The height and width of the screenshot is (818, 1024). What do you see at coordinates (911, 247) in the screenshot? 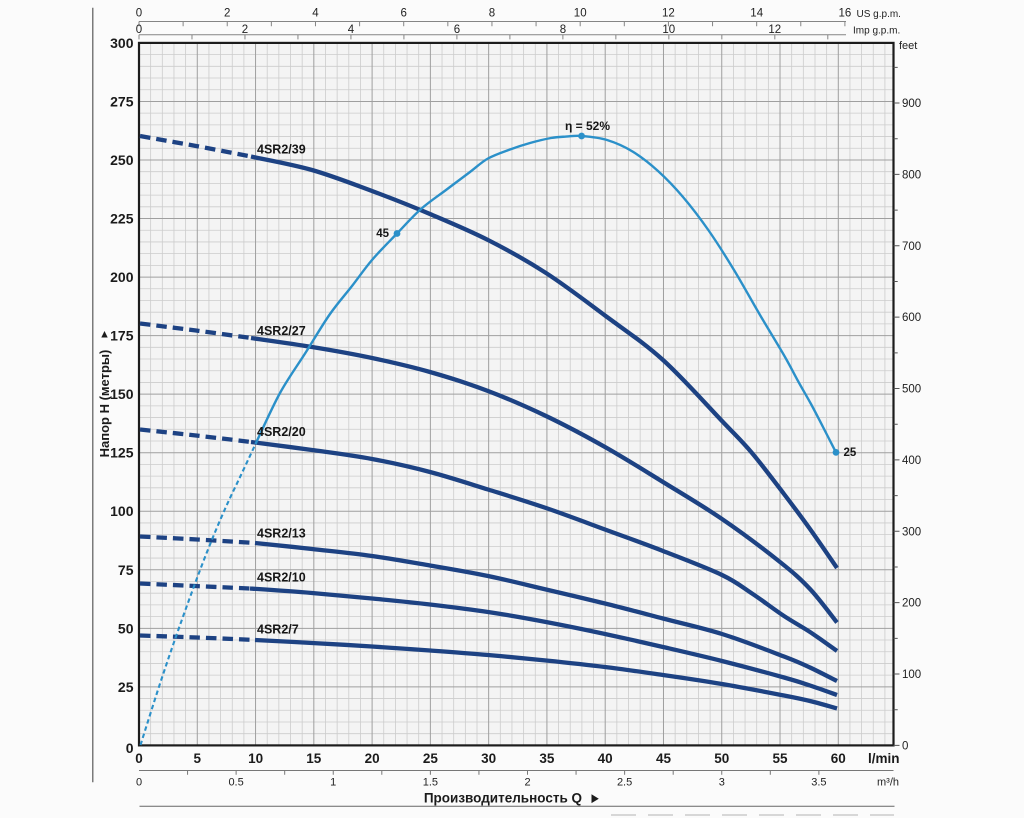
I see `svg-text: 700` at bounding box center [911, 247].